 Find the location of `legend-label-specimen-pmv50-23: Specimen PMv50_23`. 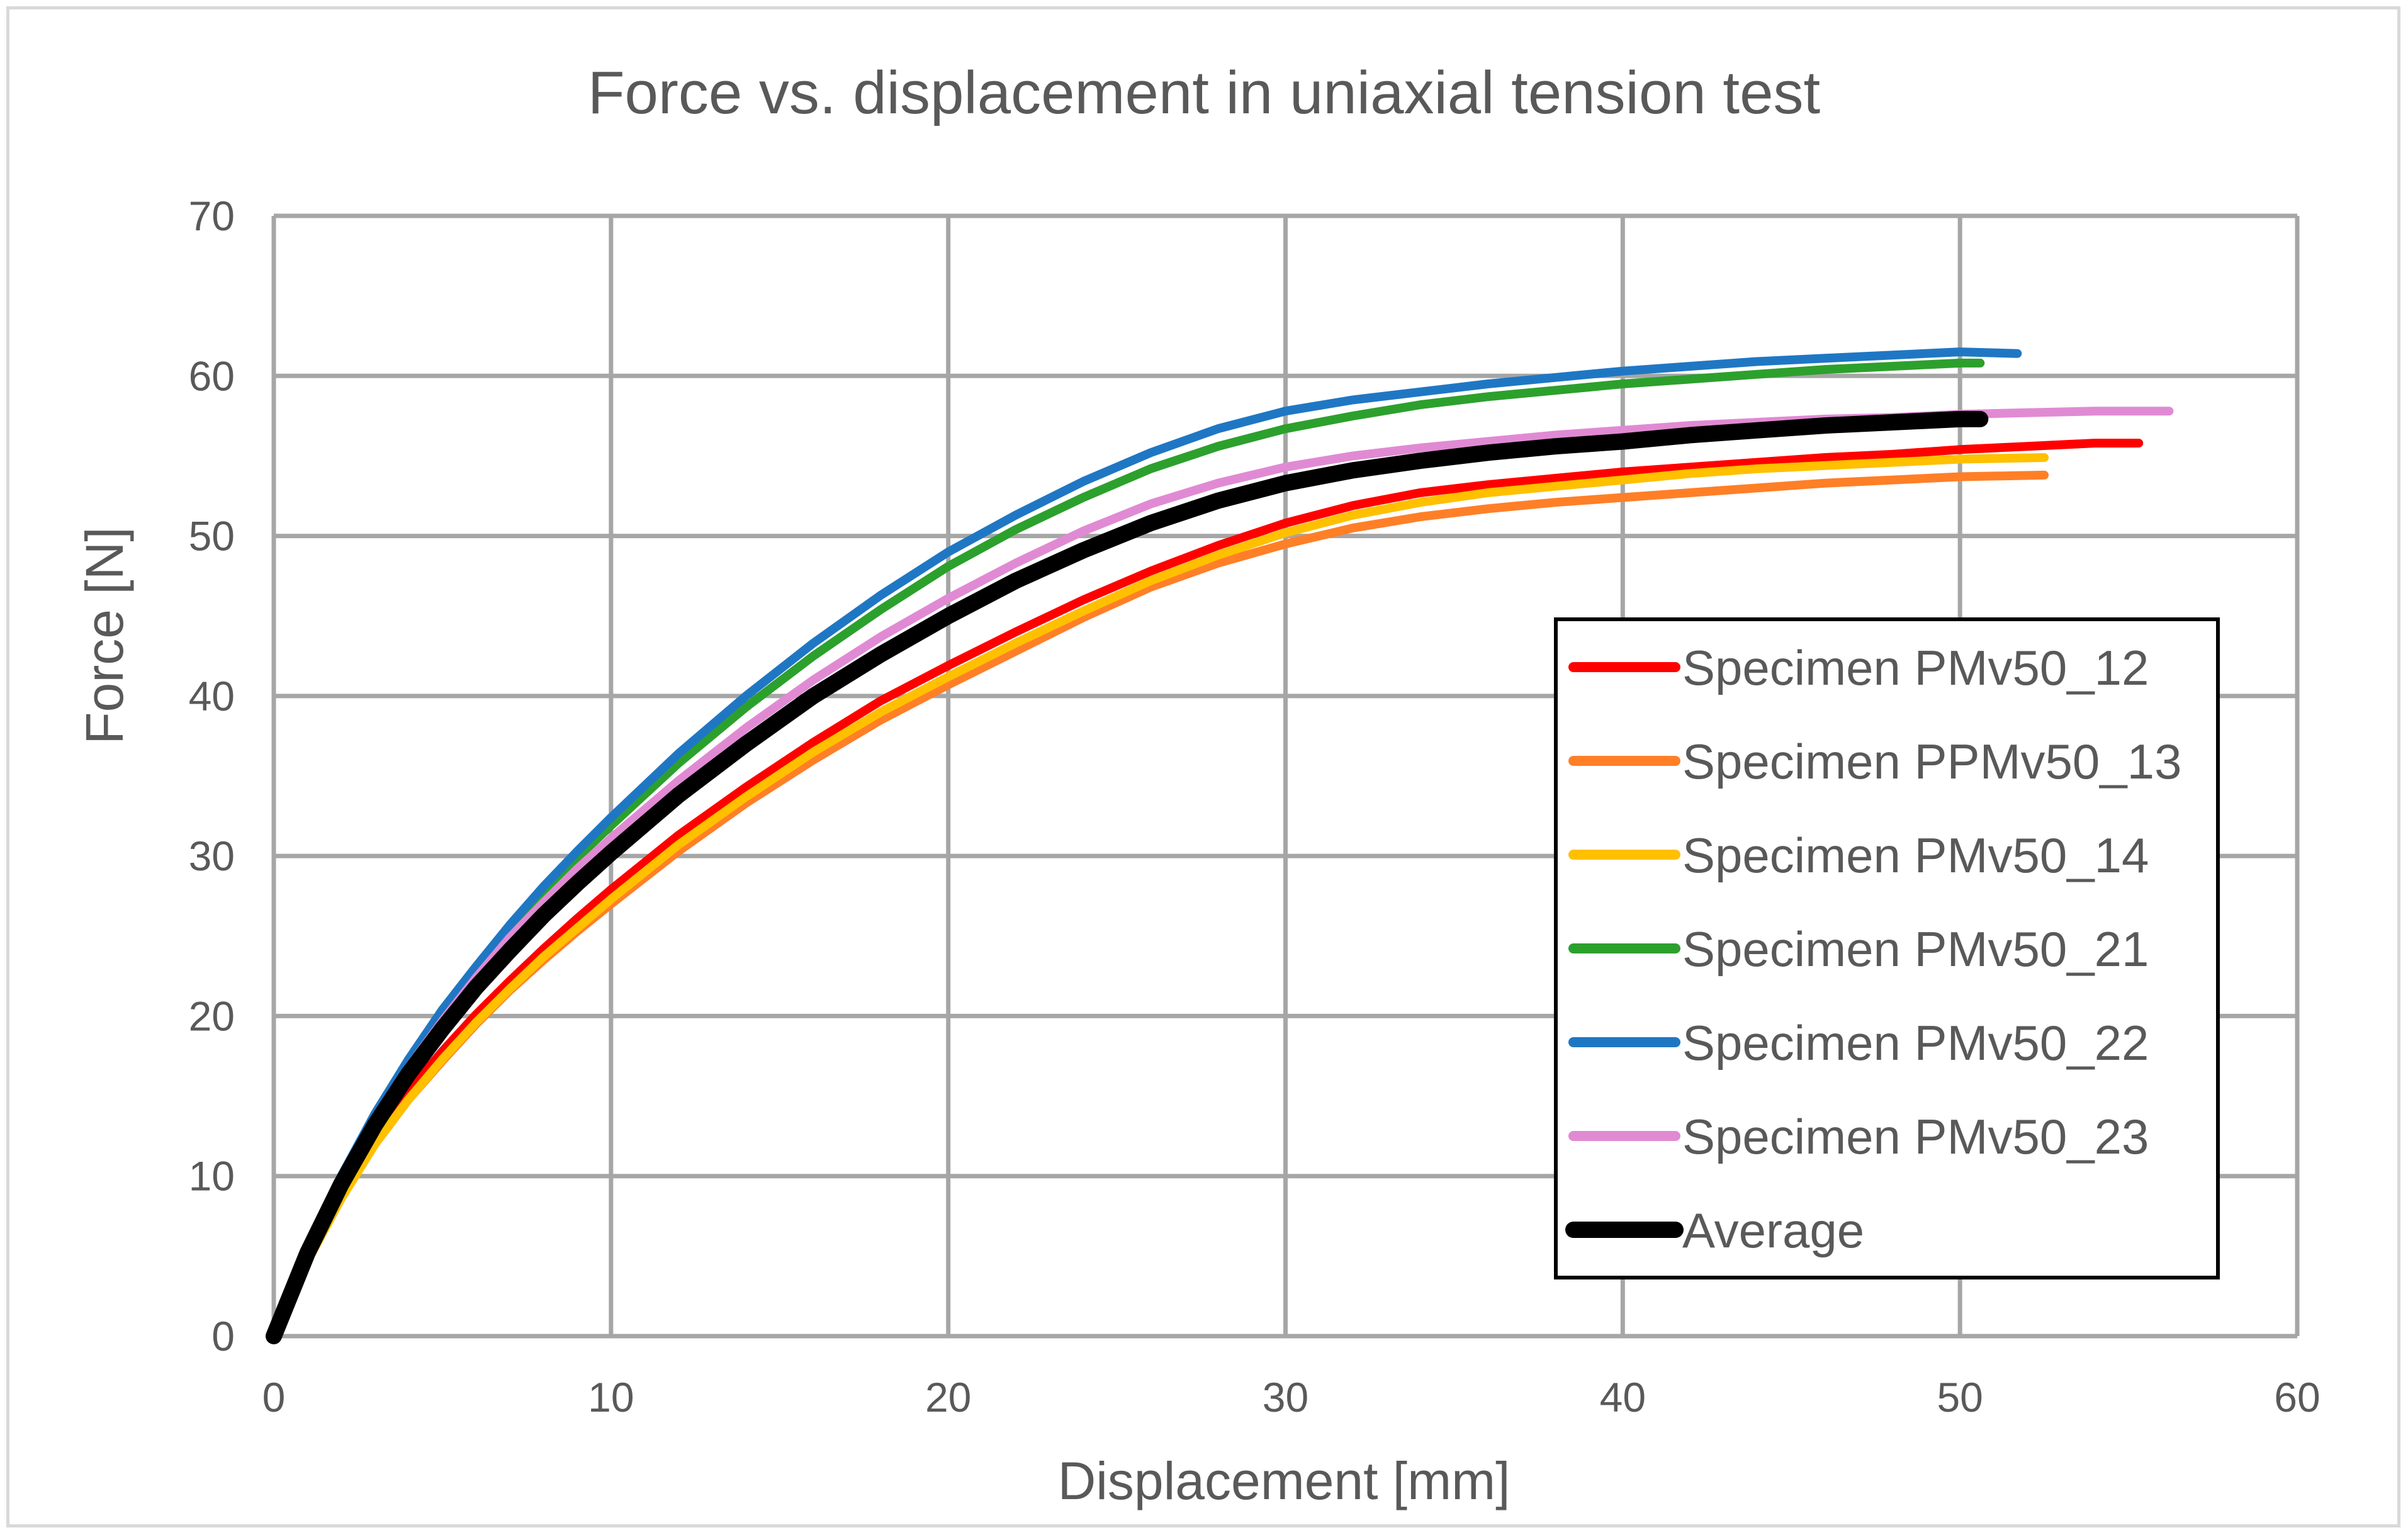

legend-label-specimen-pmv50-23: Specimen PMv50_23 is located at coordinates (1915, 1136).